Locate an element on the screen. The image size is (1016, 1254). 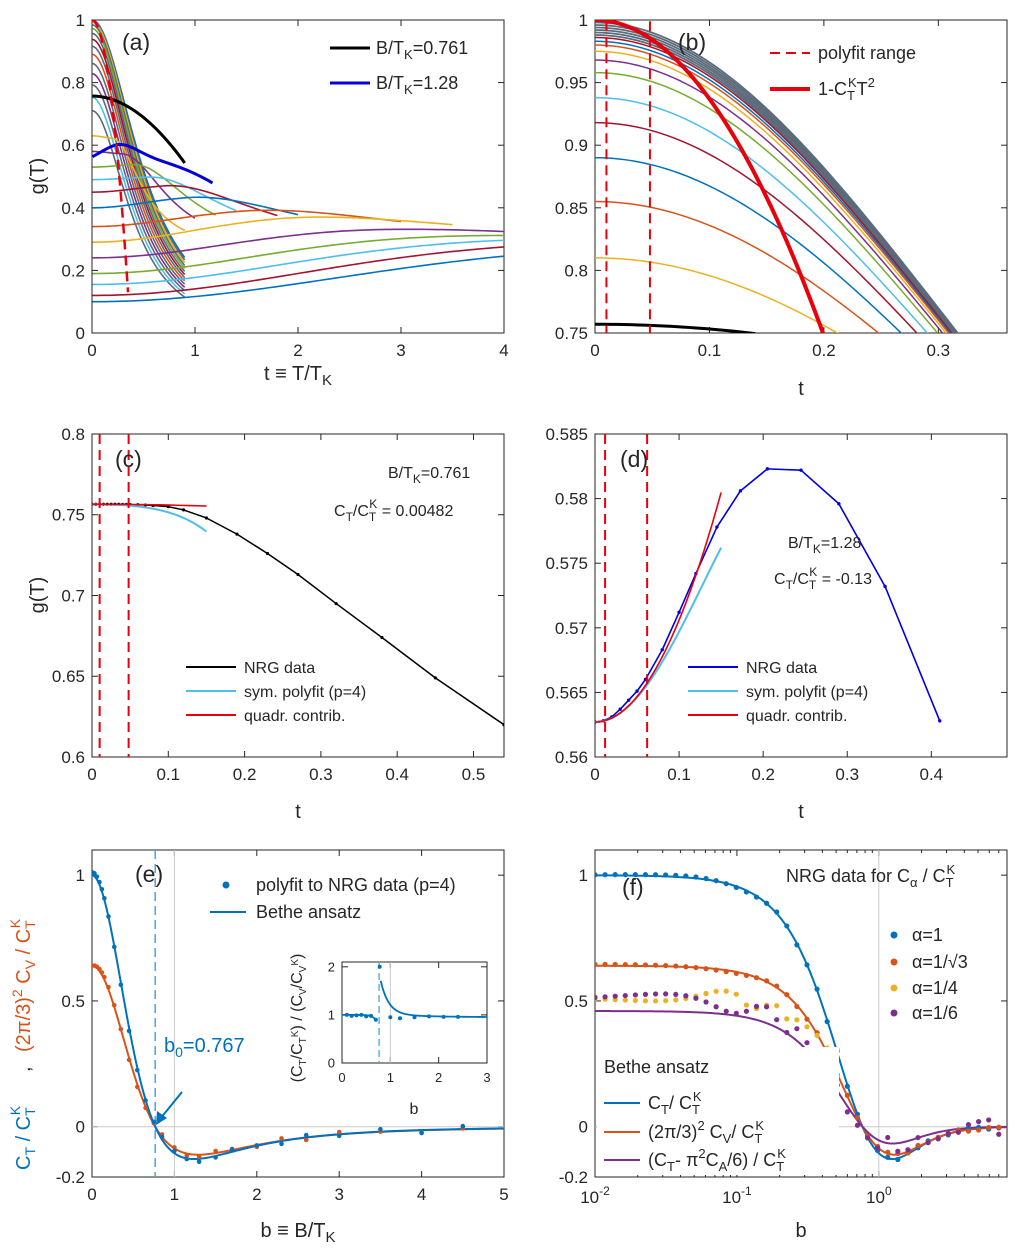
legend-entry-polyfit-e: polyfit to NRG data (p=4) is located at coordinates (356, 885).